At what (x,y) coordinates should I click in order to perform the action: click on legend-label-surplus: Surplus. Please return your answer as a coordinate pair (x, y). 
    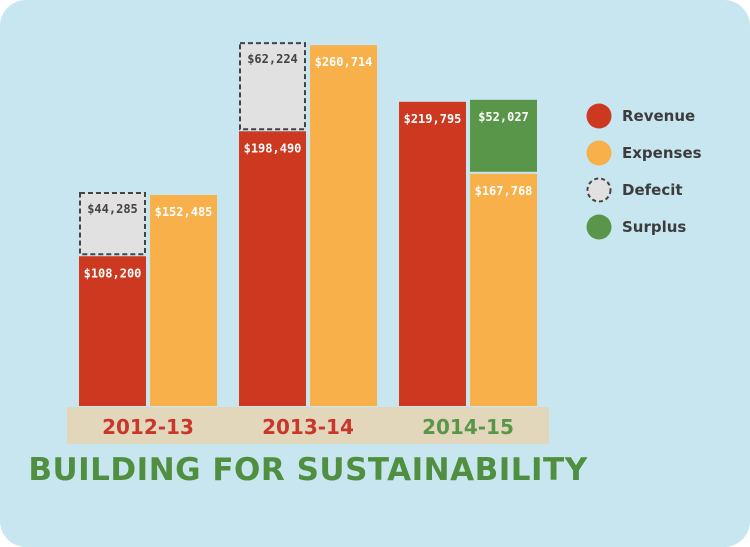
    Looking at the image, I should click on (654, 227).